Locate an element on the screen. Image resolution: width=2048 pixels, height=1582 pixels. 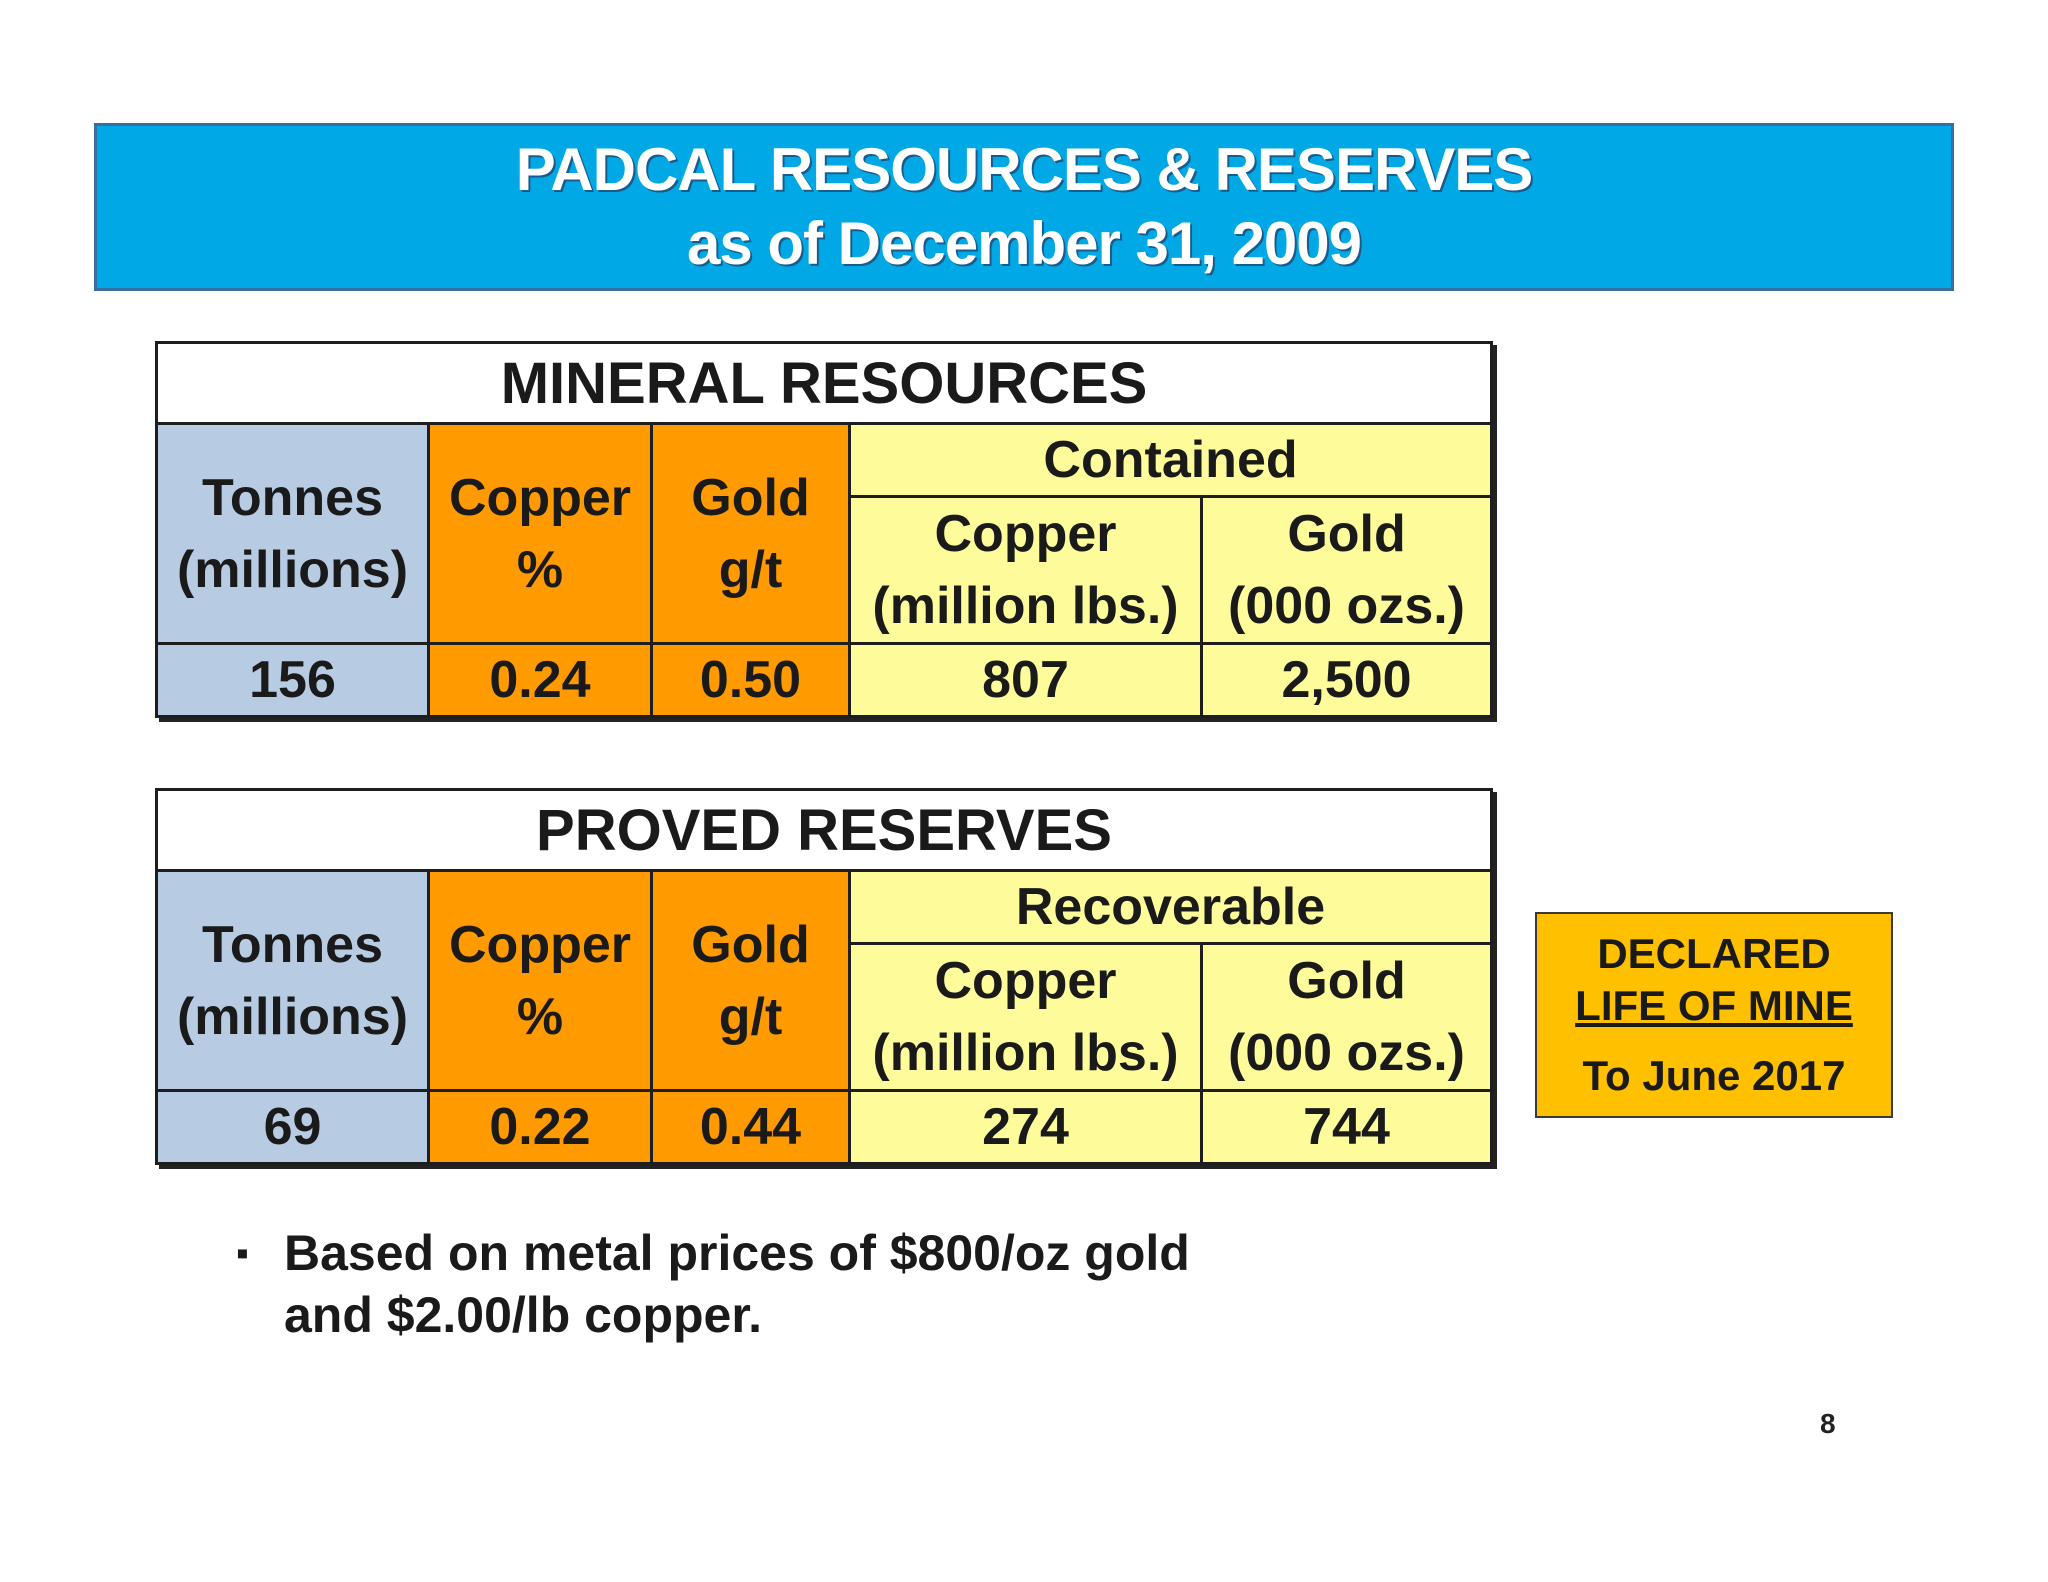
table-row: 156 0.24 0.50 807 2,500 is located at coordinates (824, 680).